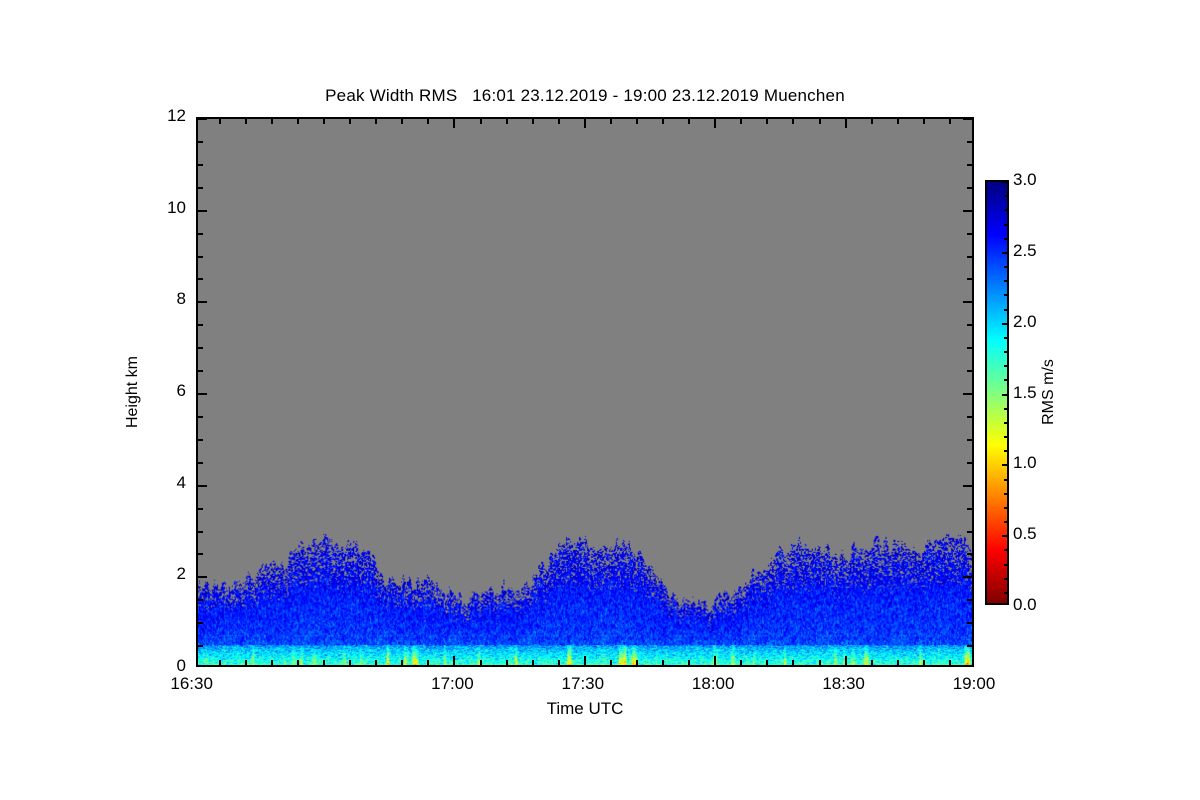 Image resolution: width=1200 pixels, height=800 pixels. What do you see at coordinates (1025, 321) in the screenshot?
I see `colorbar-tick-label: 2.0` at bounding box center [1025, 321].